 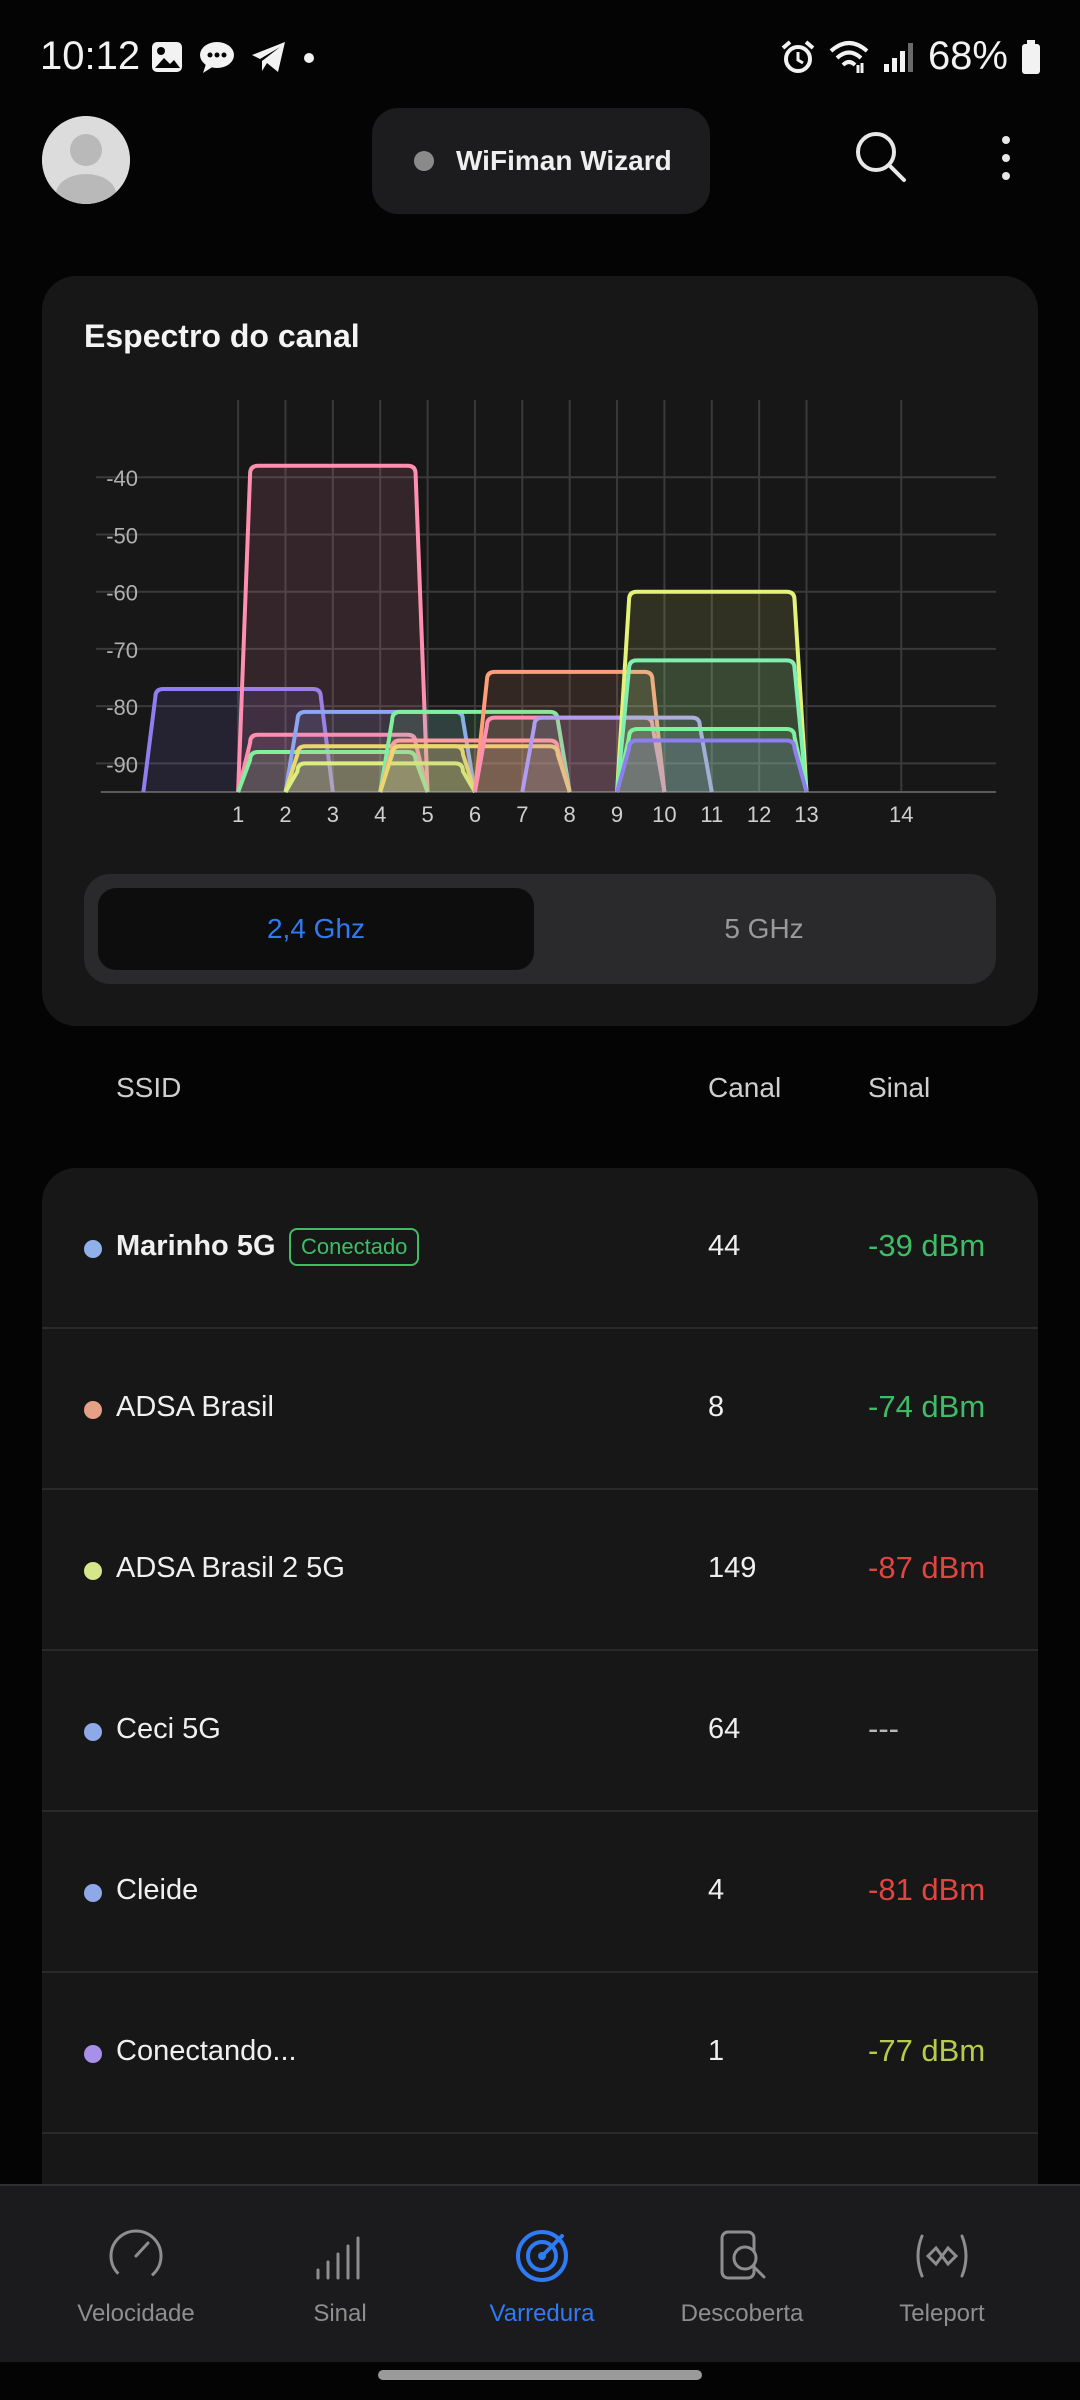 I want to click on column-header-channel: Canal, so click(x=745, y=1087).